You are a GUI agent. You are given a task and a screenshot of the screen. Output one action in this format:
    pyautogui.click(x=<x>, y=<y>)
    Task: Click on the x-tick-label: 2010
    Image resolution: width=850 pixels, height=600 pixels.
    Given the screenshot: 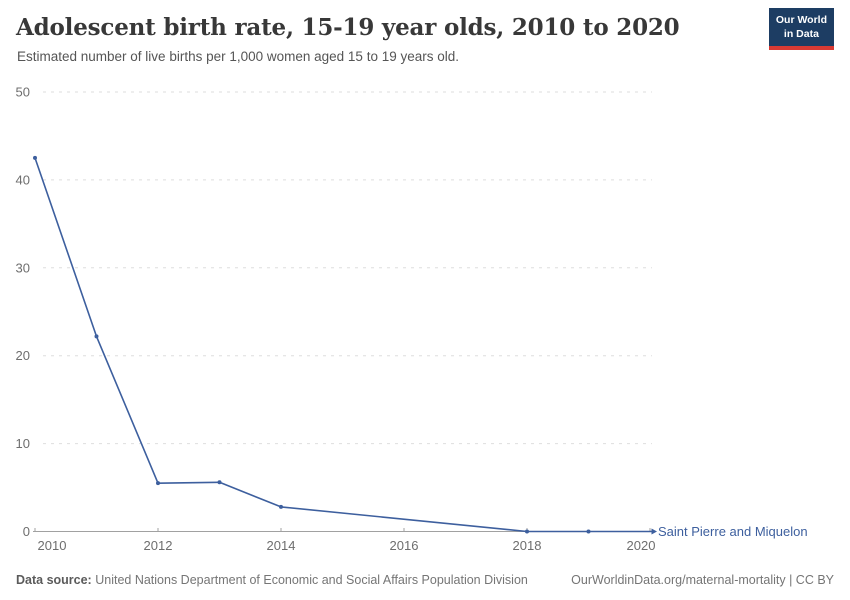 What is the action you would take?
    pyautogui.click(x=52, y=545)
    